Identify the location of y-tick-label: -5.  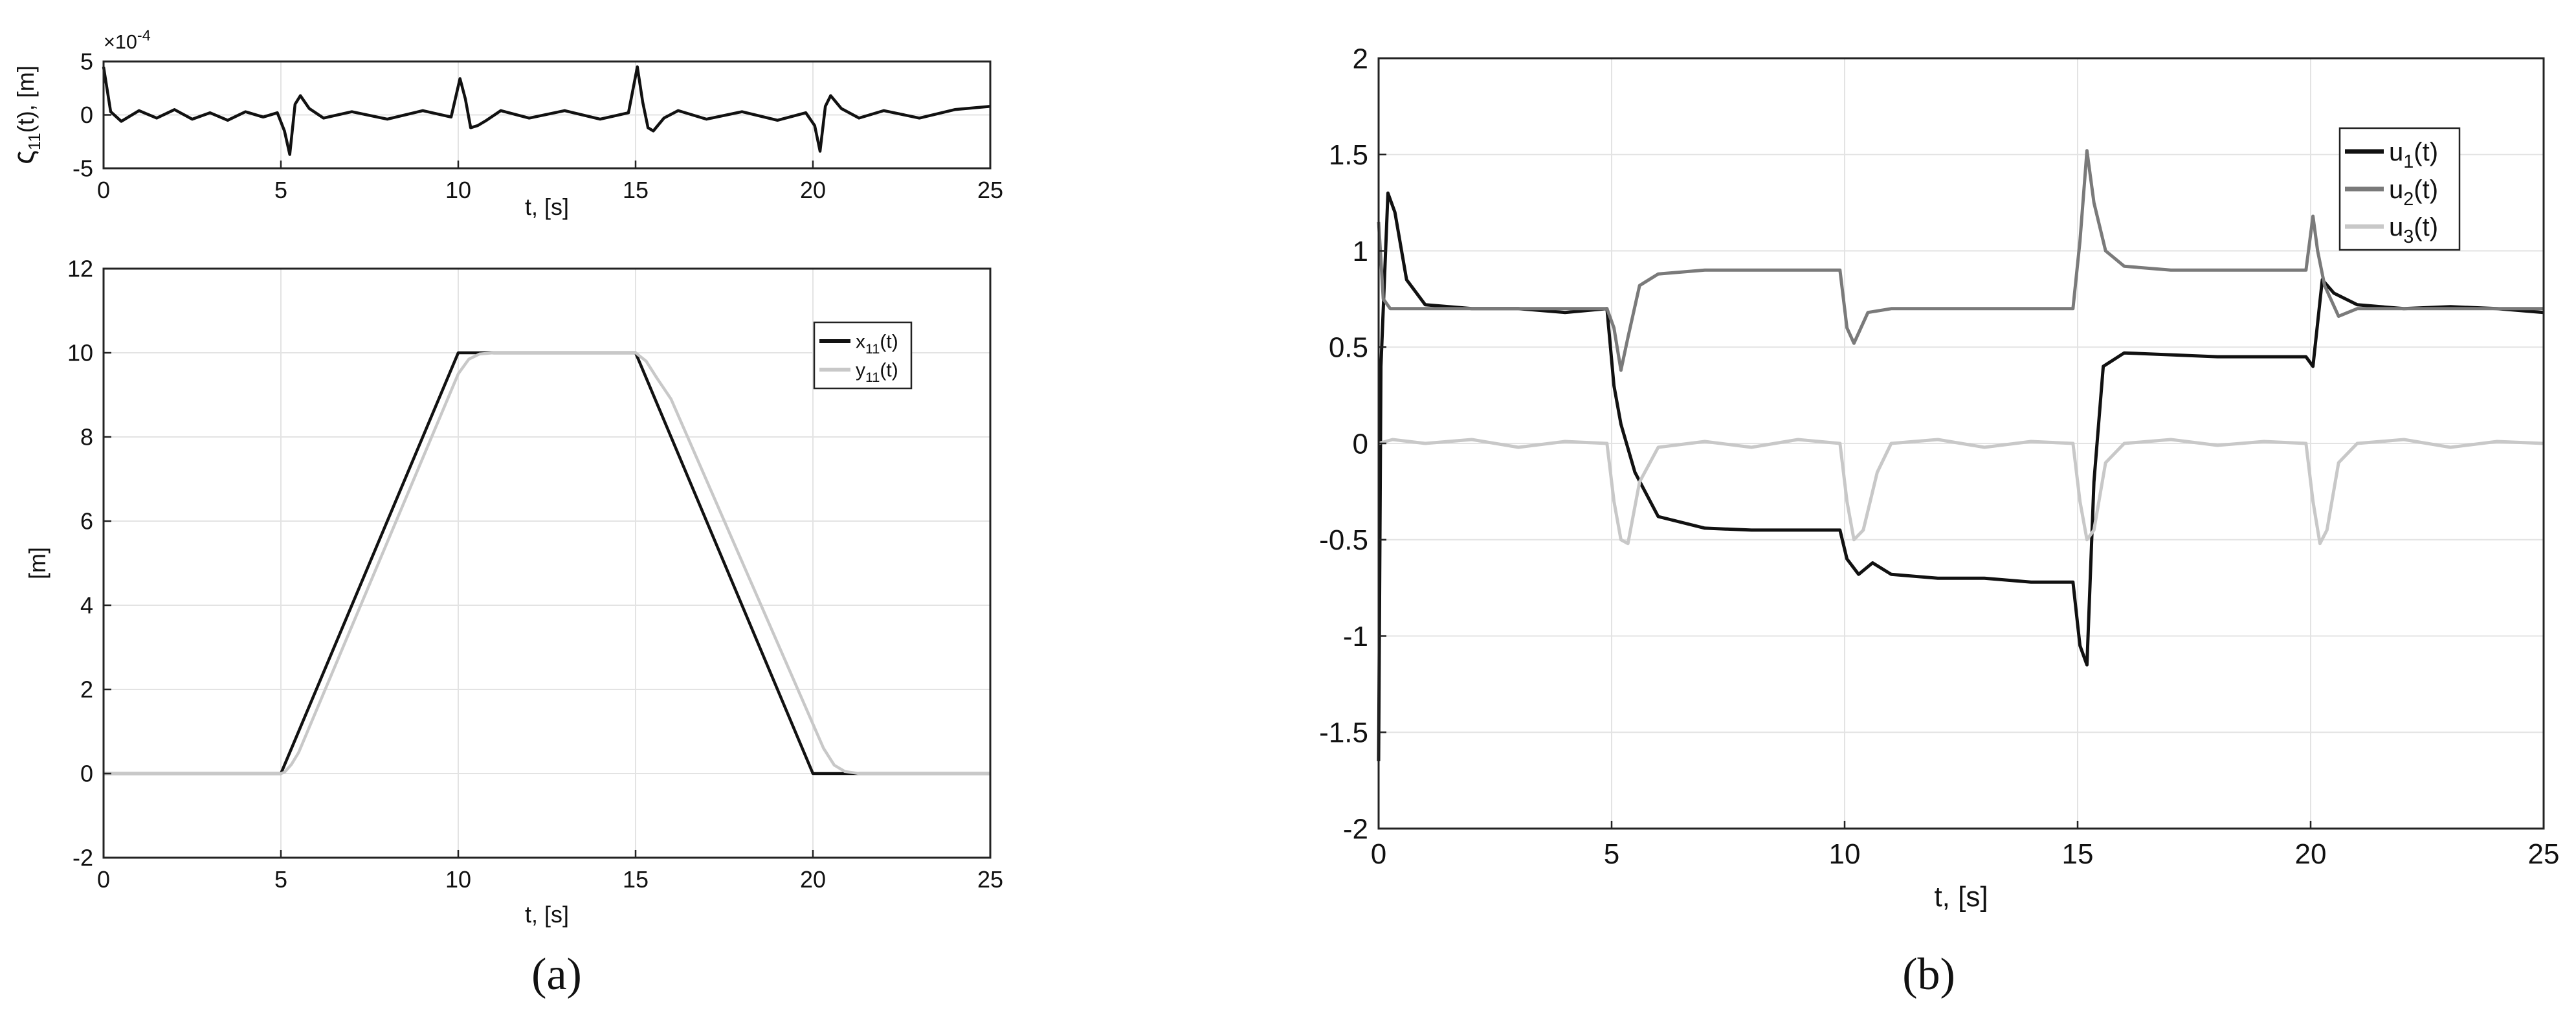
(82, 169).